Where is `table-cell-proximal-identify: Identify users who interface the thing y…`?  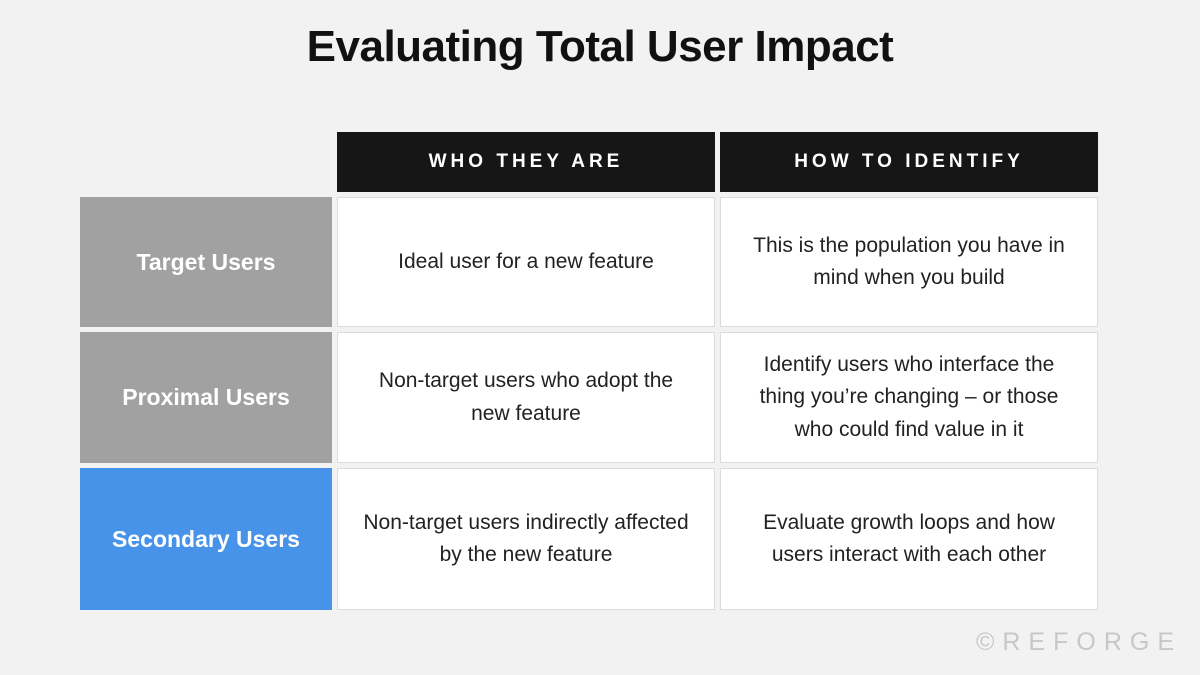
table-cell-proximal-identify: Identify users who interface the thing y… is located at coordinates (909, 397).